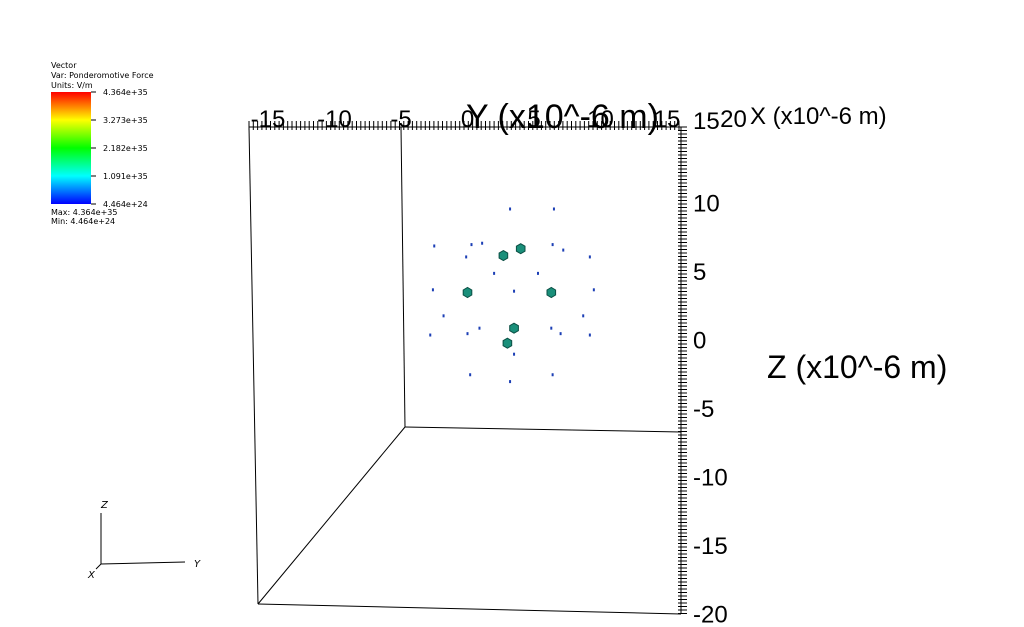 The image size is (1024, 627). Describe the element at coordinates (533, 119) in the screenshot. I see `x-tick-label: 5` at that location.